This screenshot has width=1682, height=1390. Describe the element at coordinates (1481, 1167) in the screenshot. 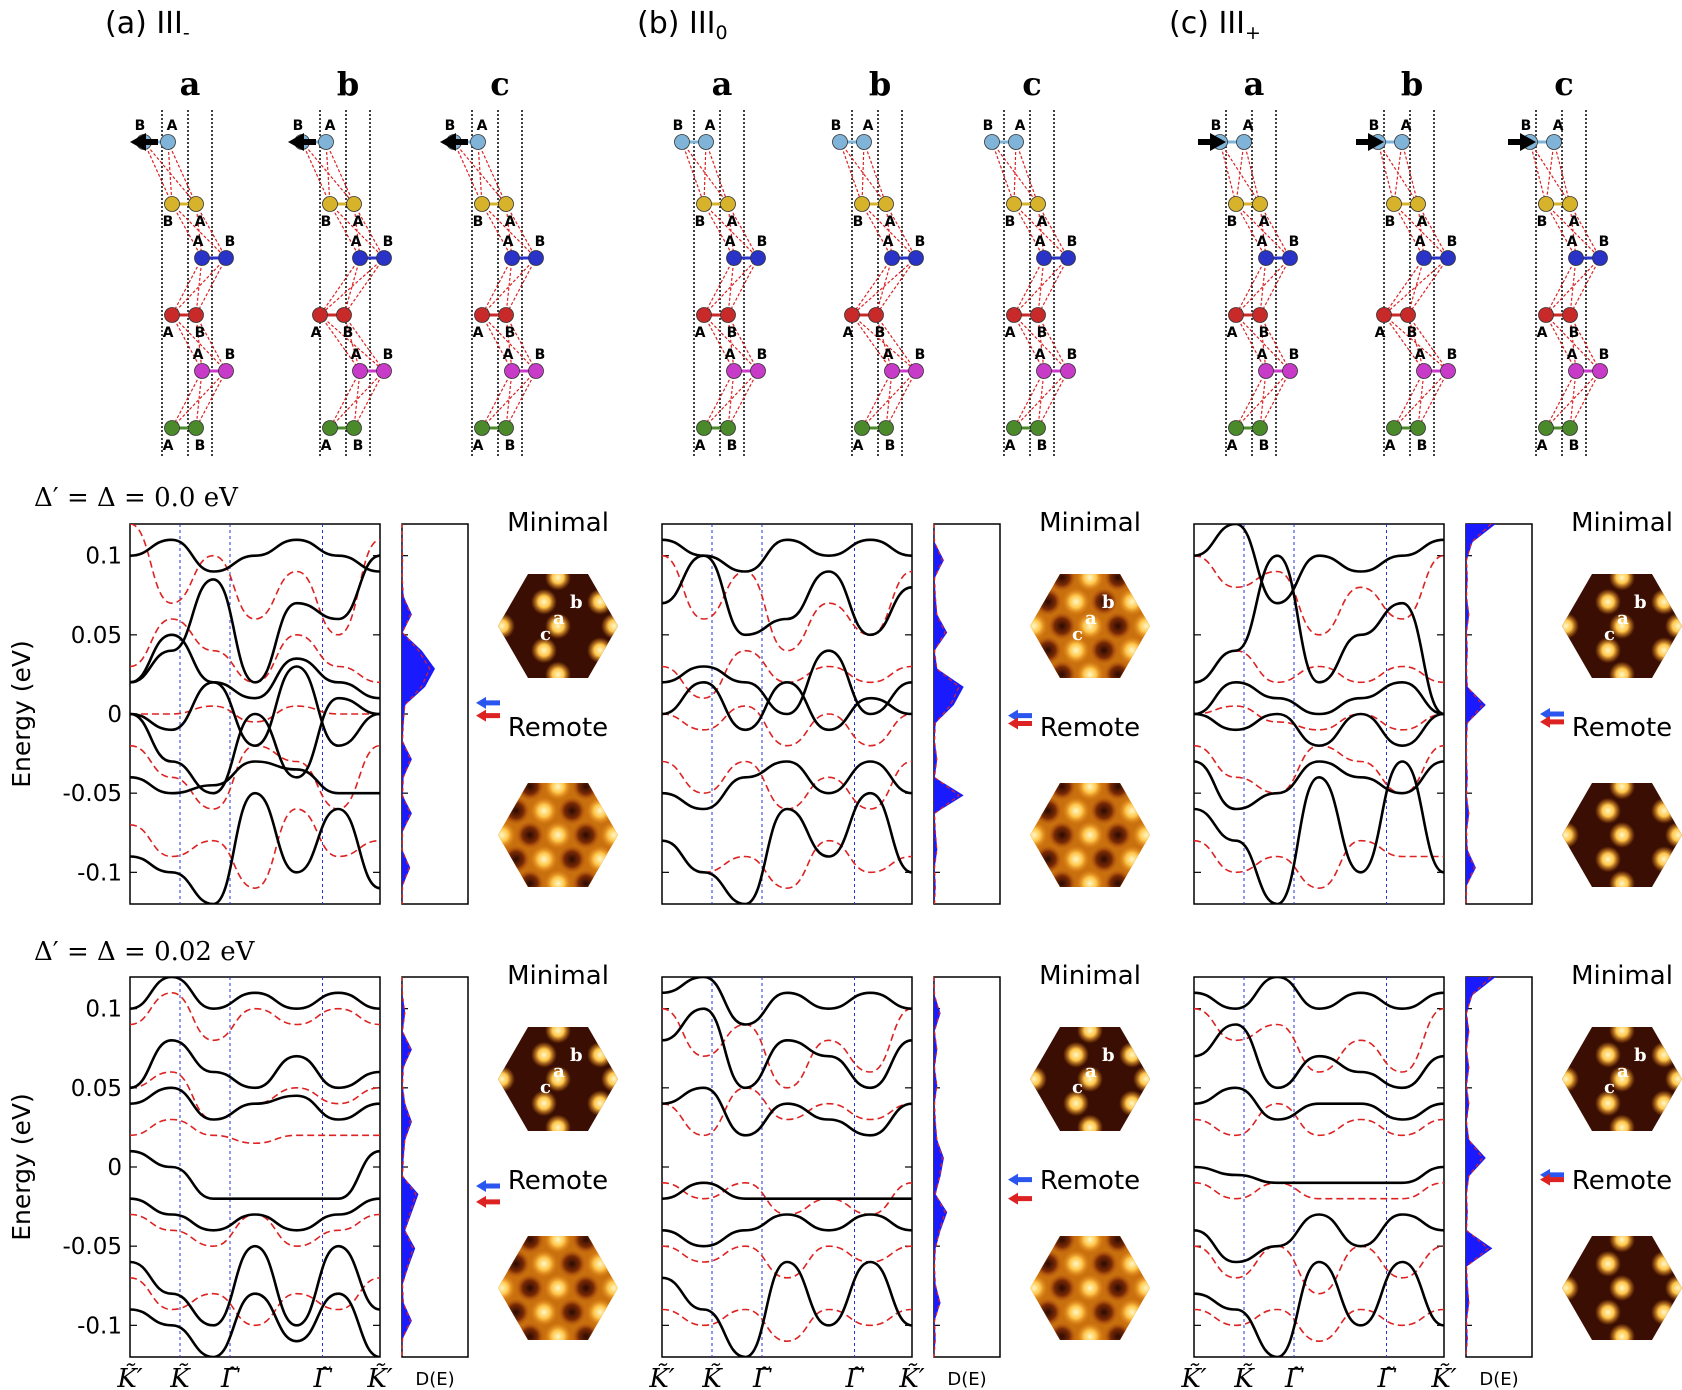

I see `dos-fill` at that location.